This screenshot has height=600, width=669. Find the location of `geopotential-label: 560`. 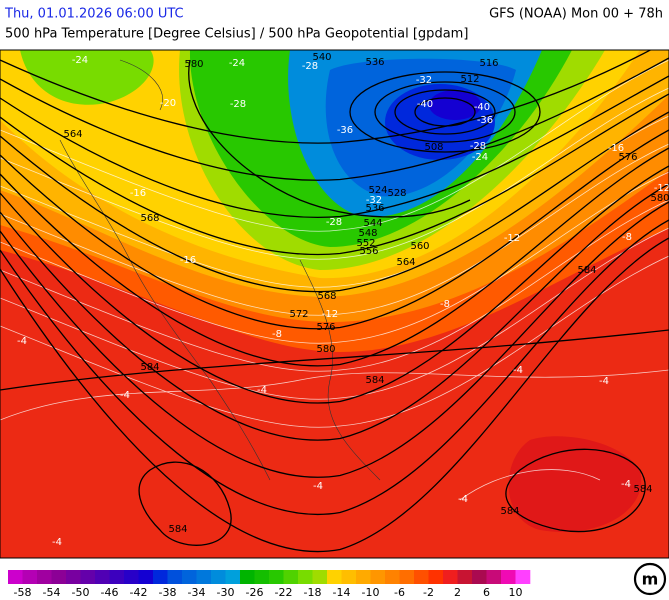

geopotential-label: 560 is located at coordinates (419, 246).